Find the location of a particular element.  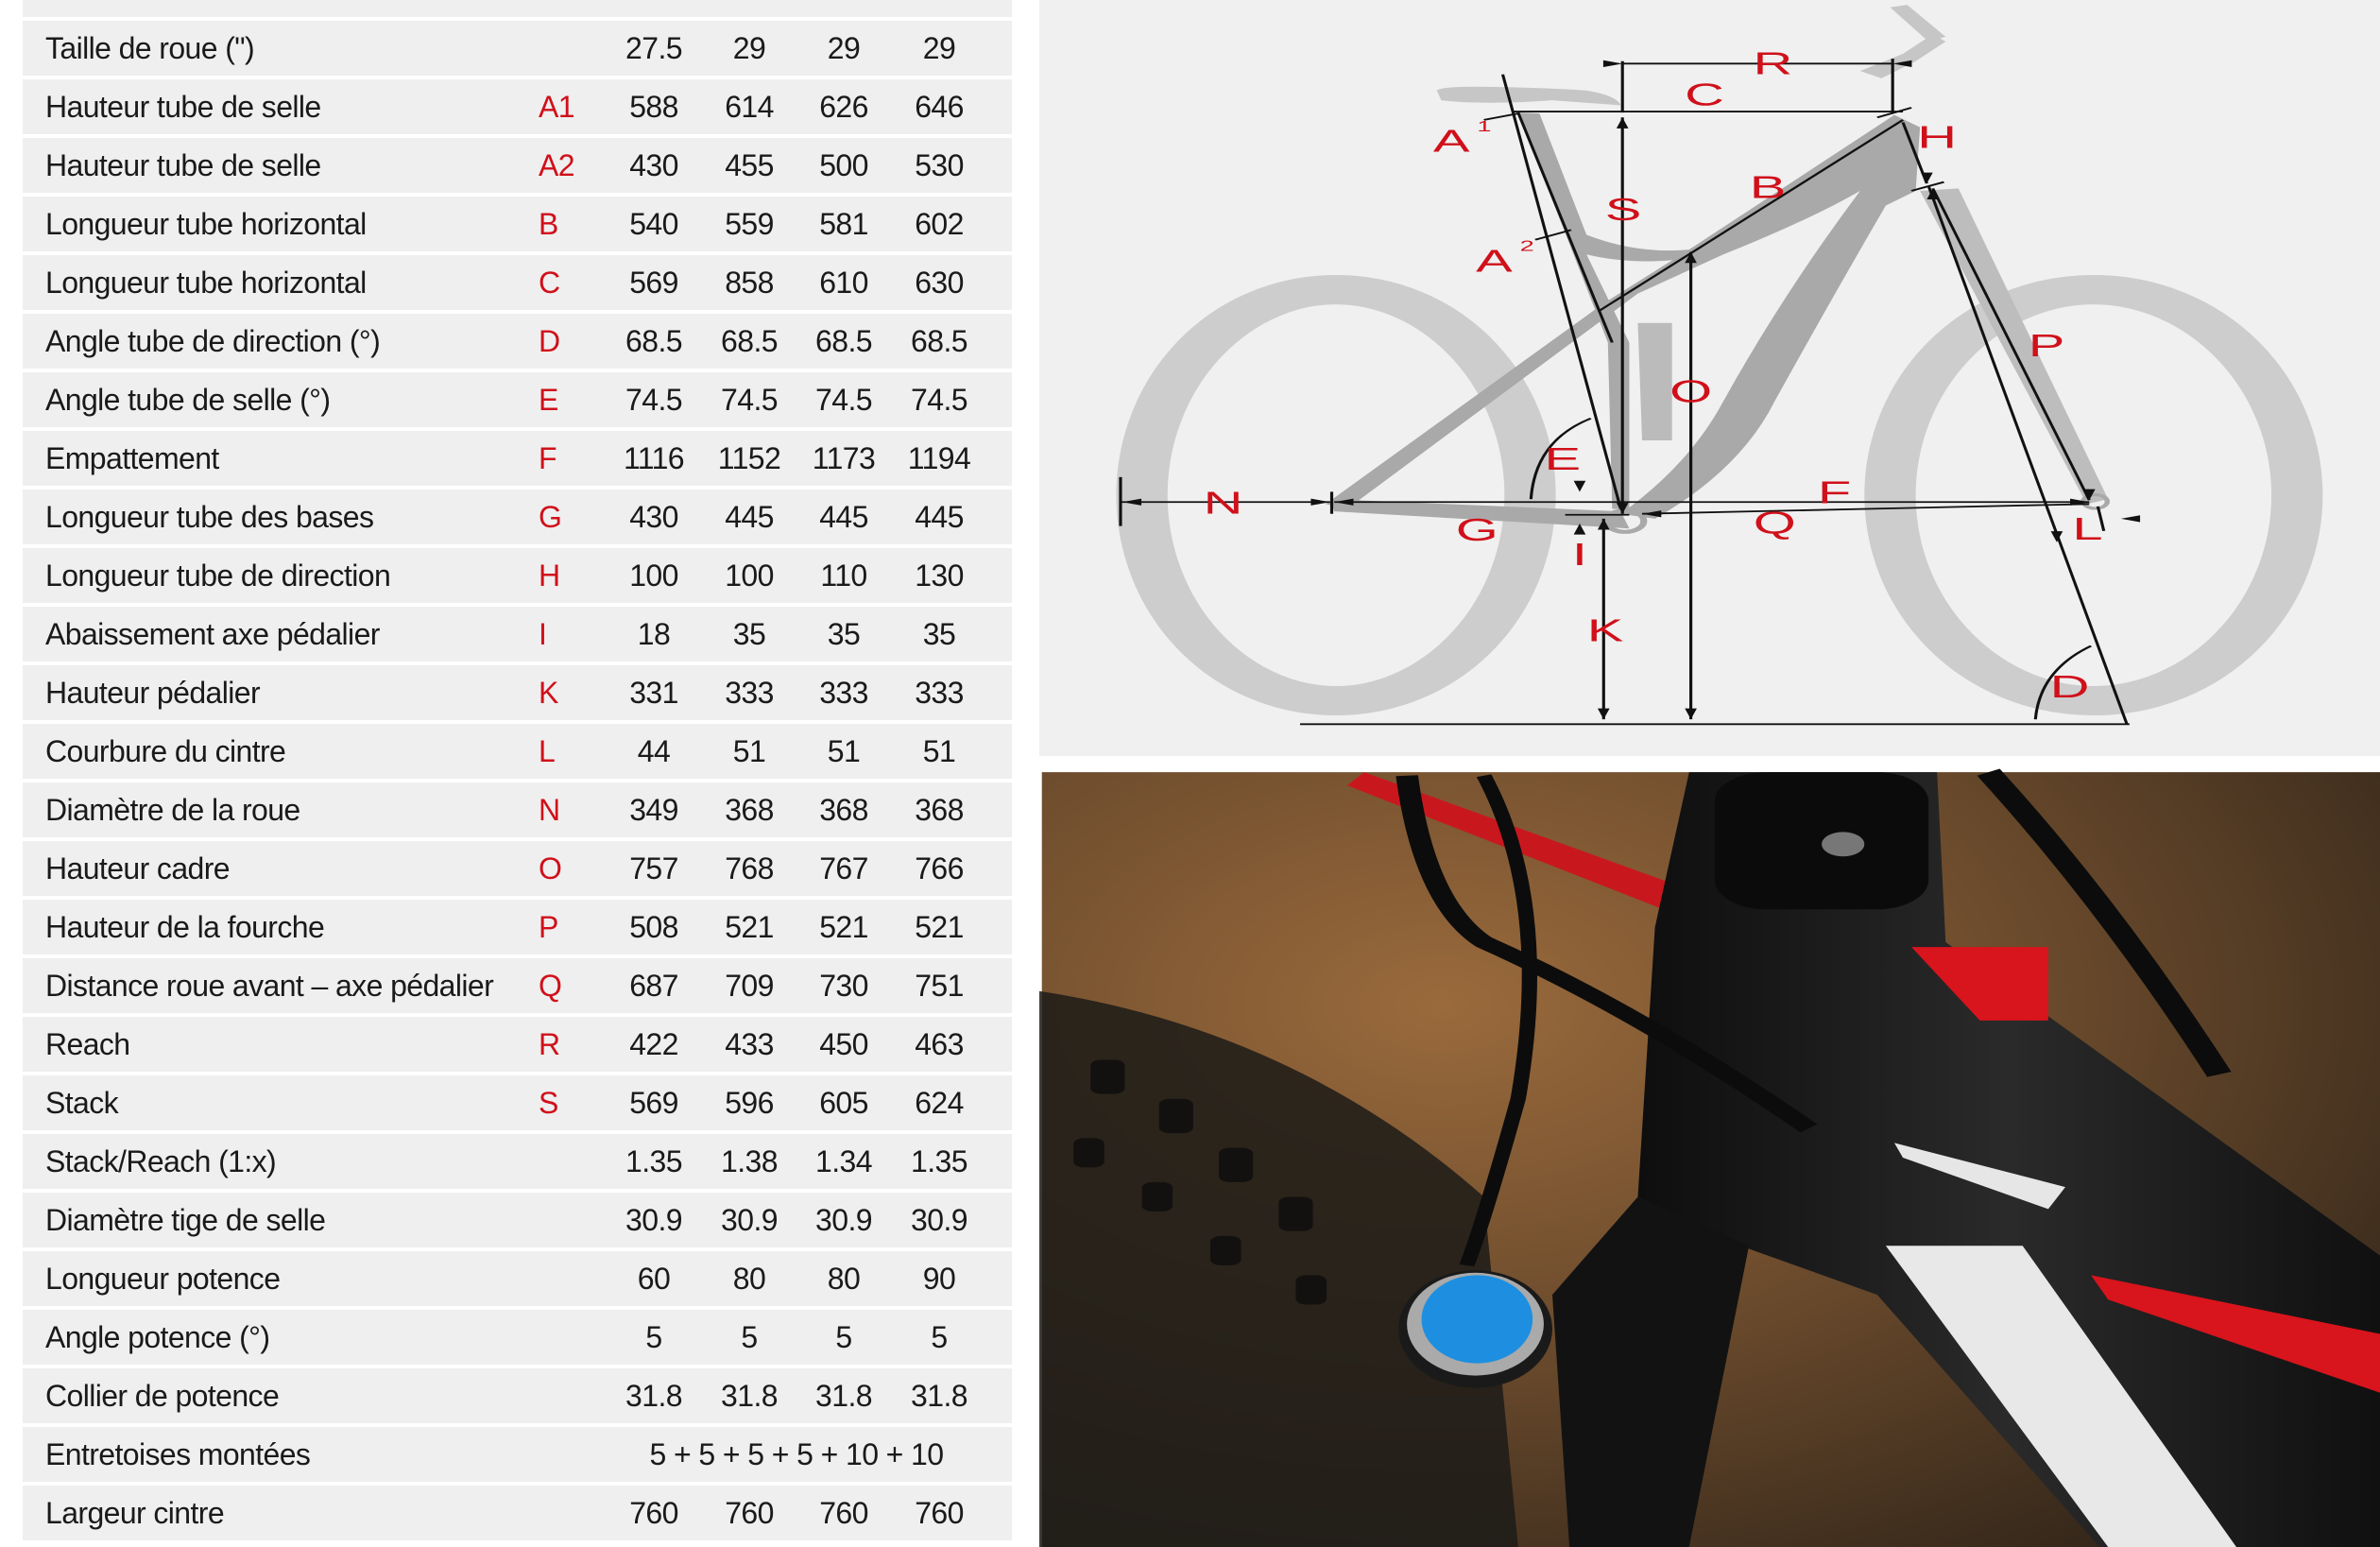

a2-line is located at coordinates (1565, 227).